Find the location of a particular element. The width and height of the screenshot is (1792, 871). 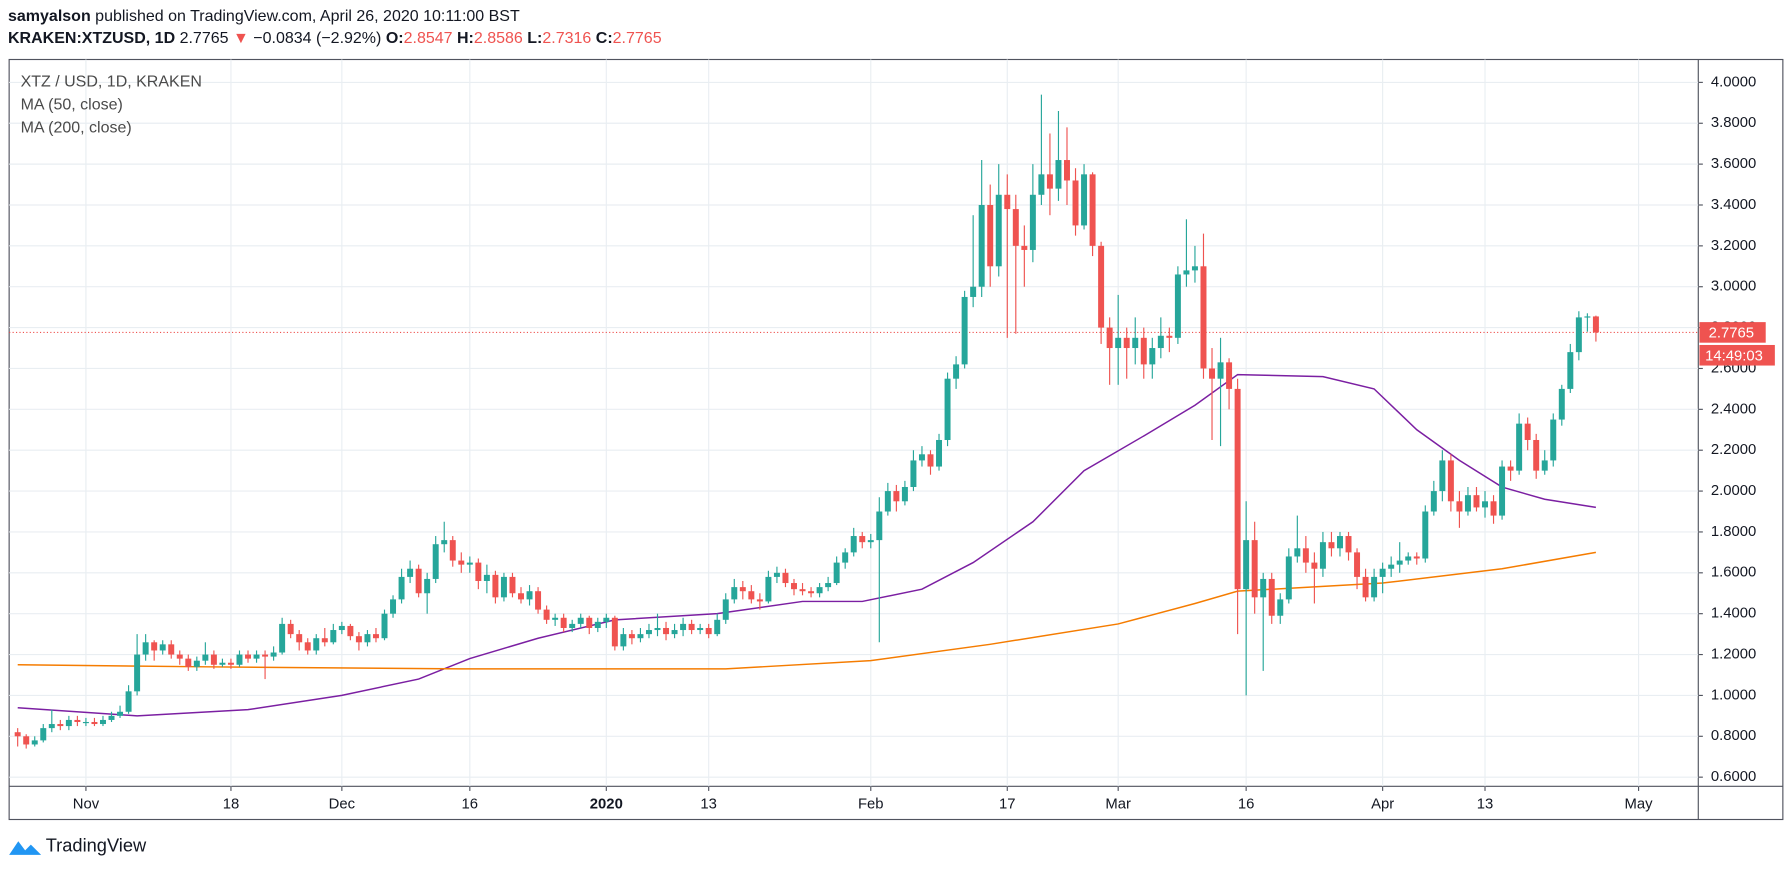

legend-entry: MA (200, close) is located at coordinates (76, 127).